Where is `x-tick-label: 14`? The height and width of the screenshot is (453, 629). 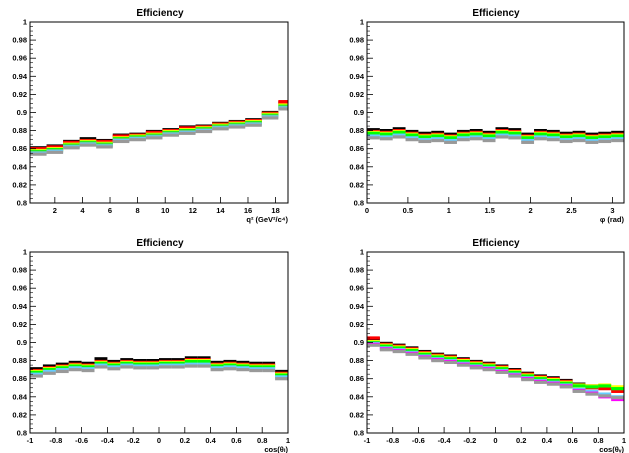
x-tick-label: 14 is located at coordinates (220, 210).